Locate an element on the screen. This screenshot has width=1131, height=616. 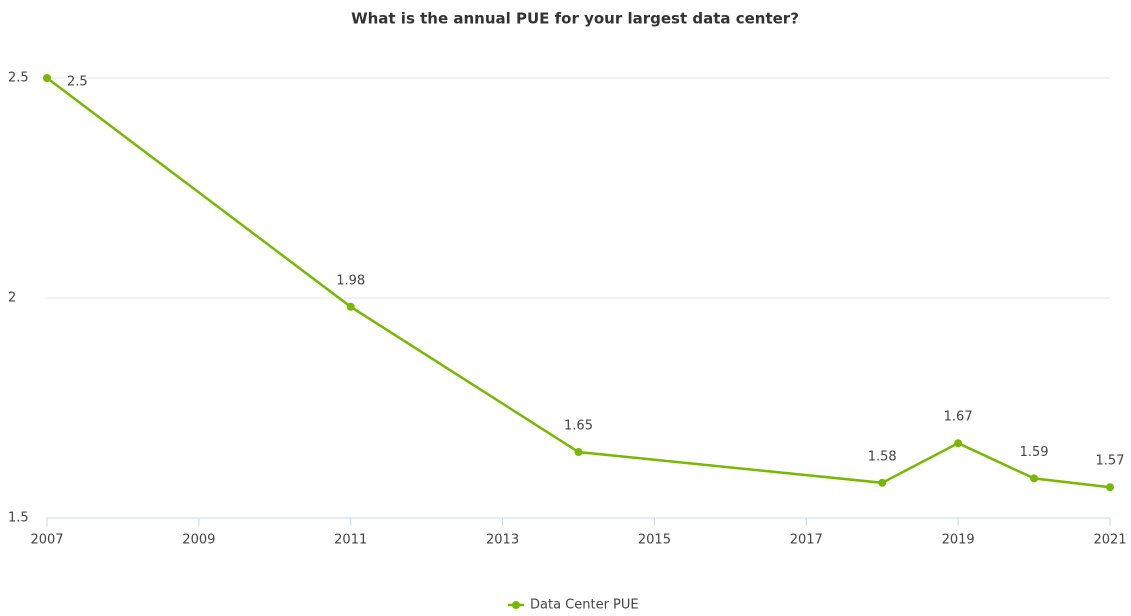
legend-marker is located at coordinates (516, 605).